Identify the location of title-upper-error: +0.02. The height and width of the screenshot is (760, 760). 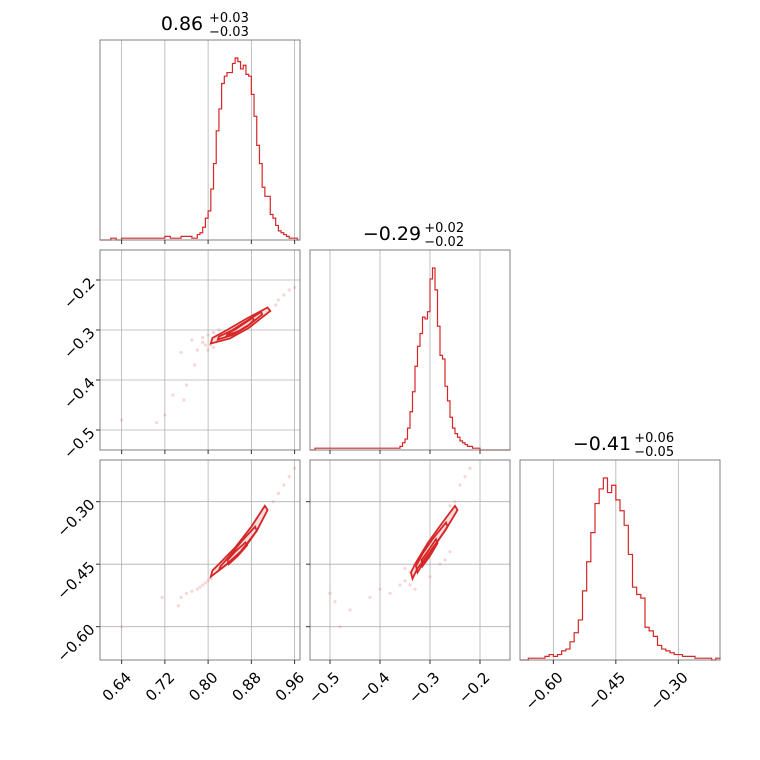
(444, 228).